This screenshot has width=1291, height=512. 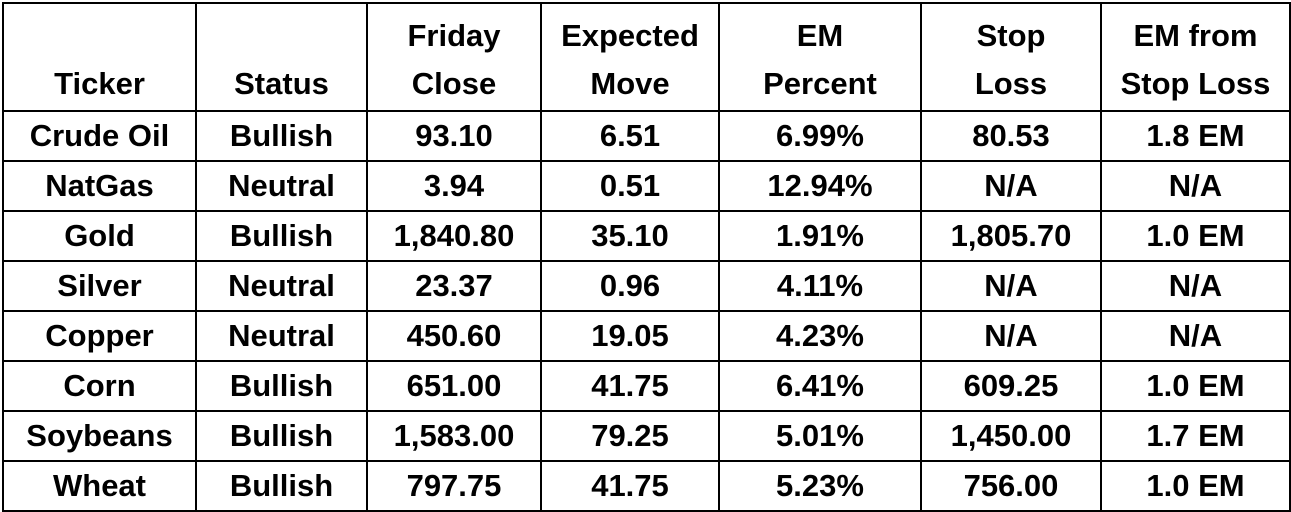 I want to click on cell-em-percent: 6.99%, so click(x=820, y=136).